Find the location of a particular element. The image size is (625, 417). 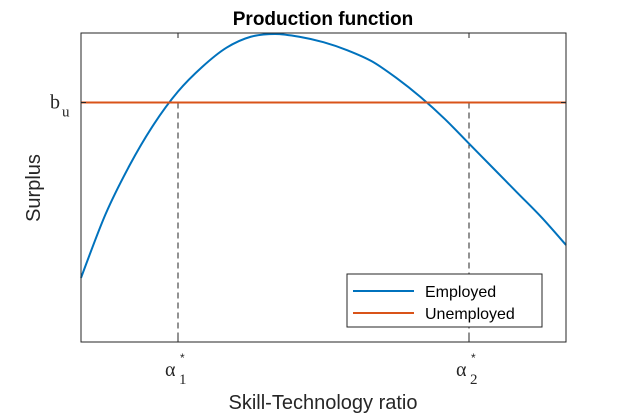

legend-box is located at coordinates (444, 300).